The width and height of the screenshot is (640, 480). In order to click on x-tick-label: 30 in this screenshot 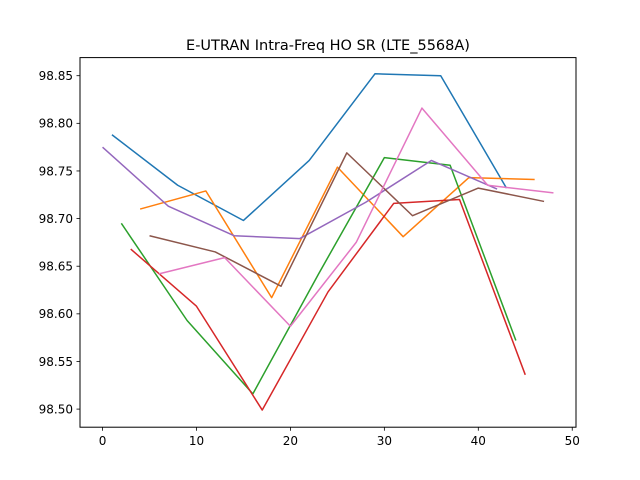, I will do `click(384, 441)`.